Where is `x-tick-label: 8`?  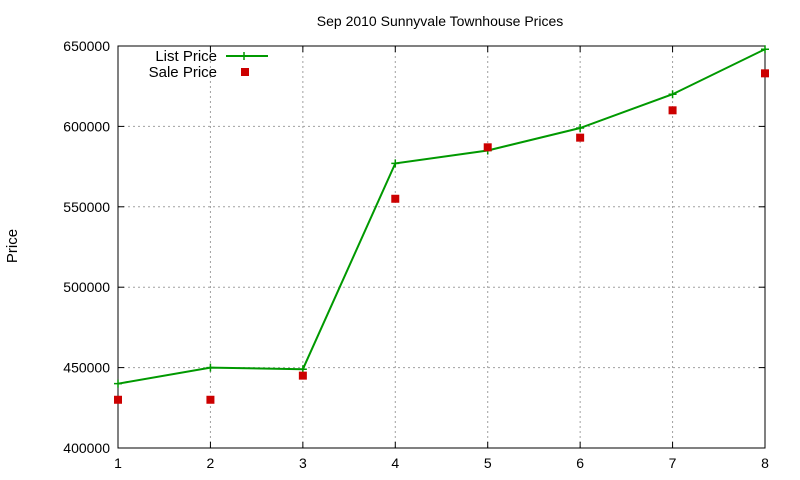 x-tick-label: 8 is located at coordinates (765, 463).